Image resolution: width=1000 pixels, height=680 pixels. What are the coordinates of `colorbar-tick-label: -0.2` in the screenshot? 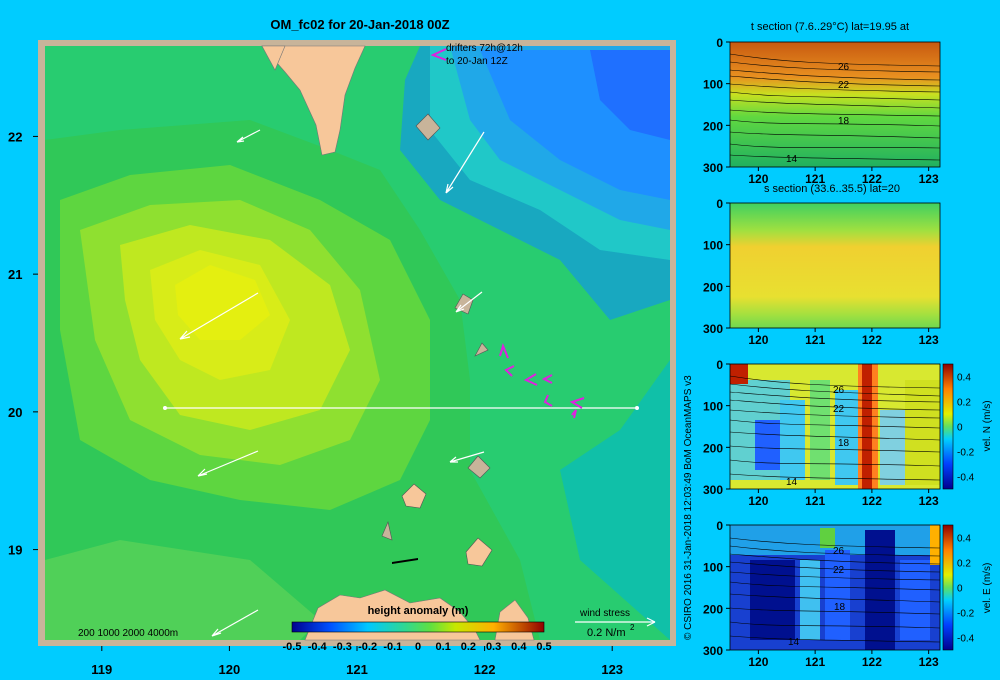 It's located at (367, 647).